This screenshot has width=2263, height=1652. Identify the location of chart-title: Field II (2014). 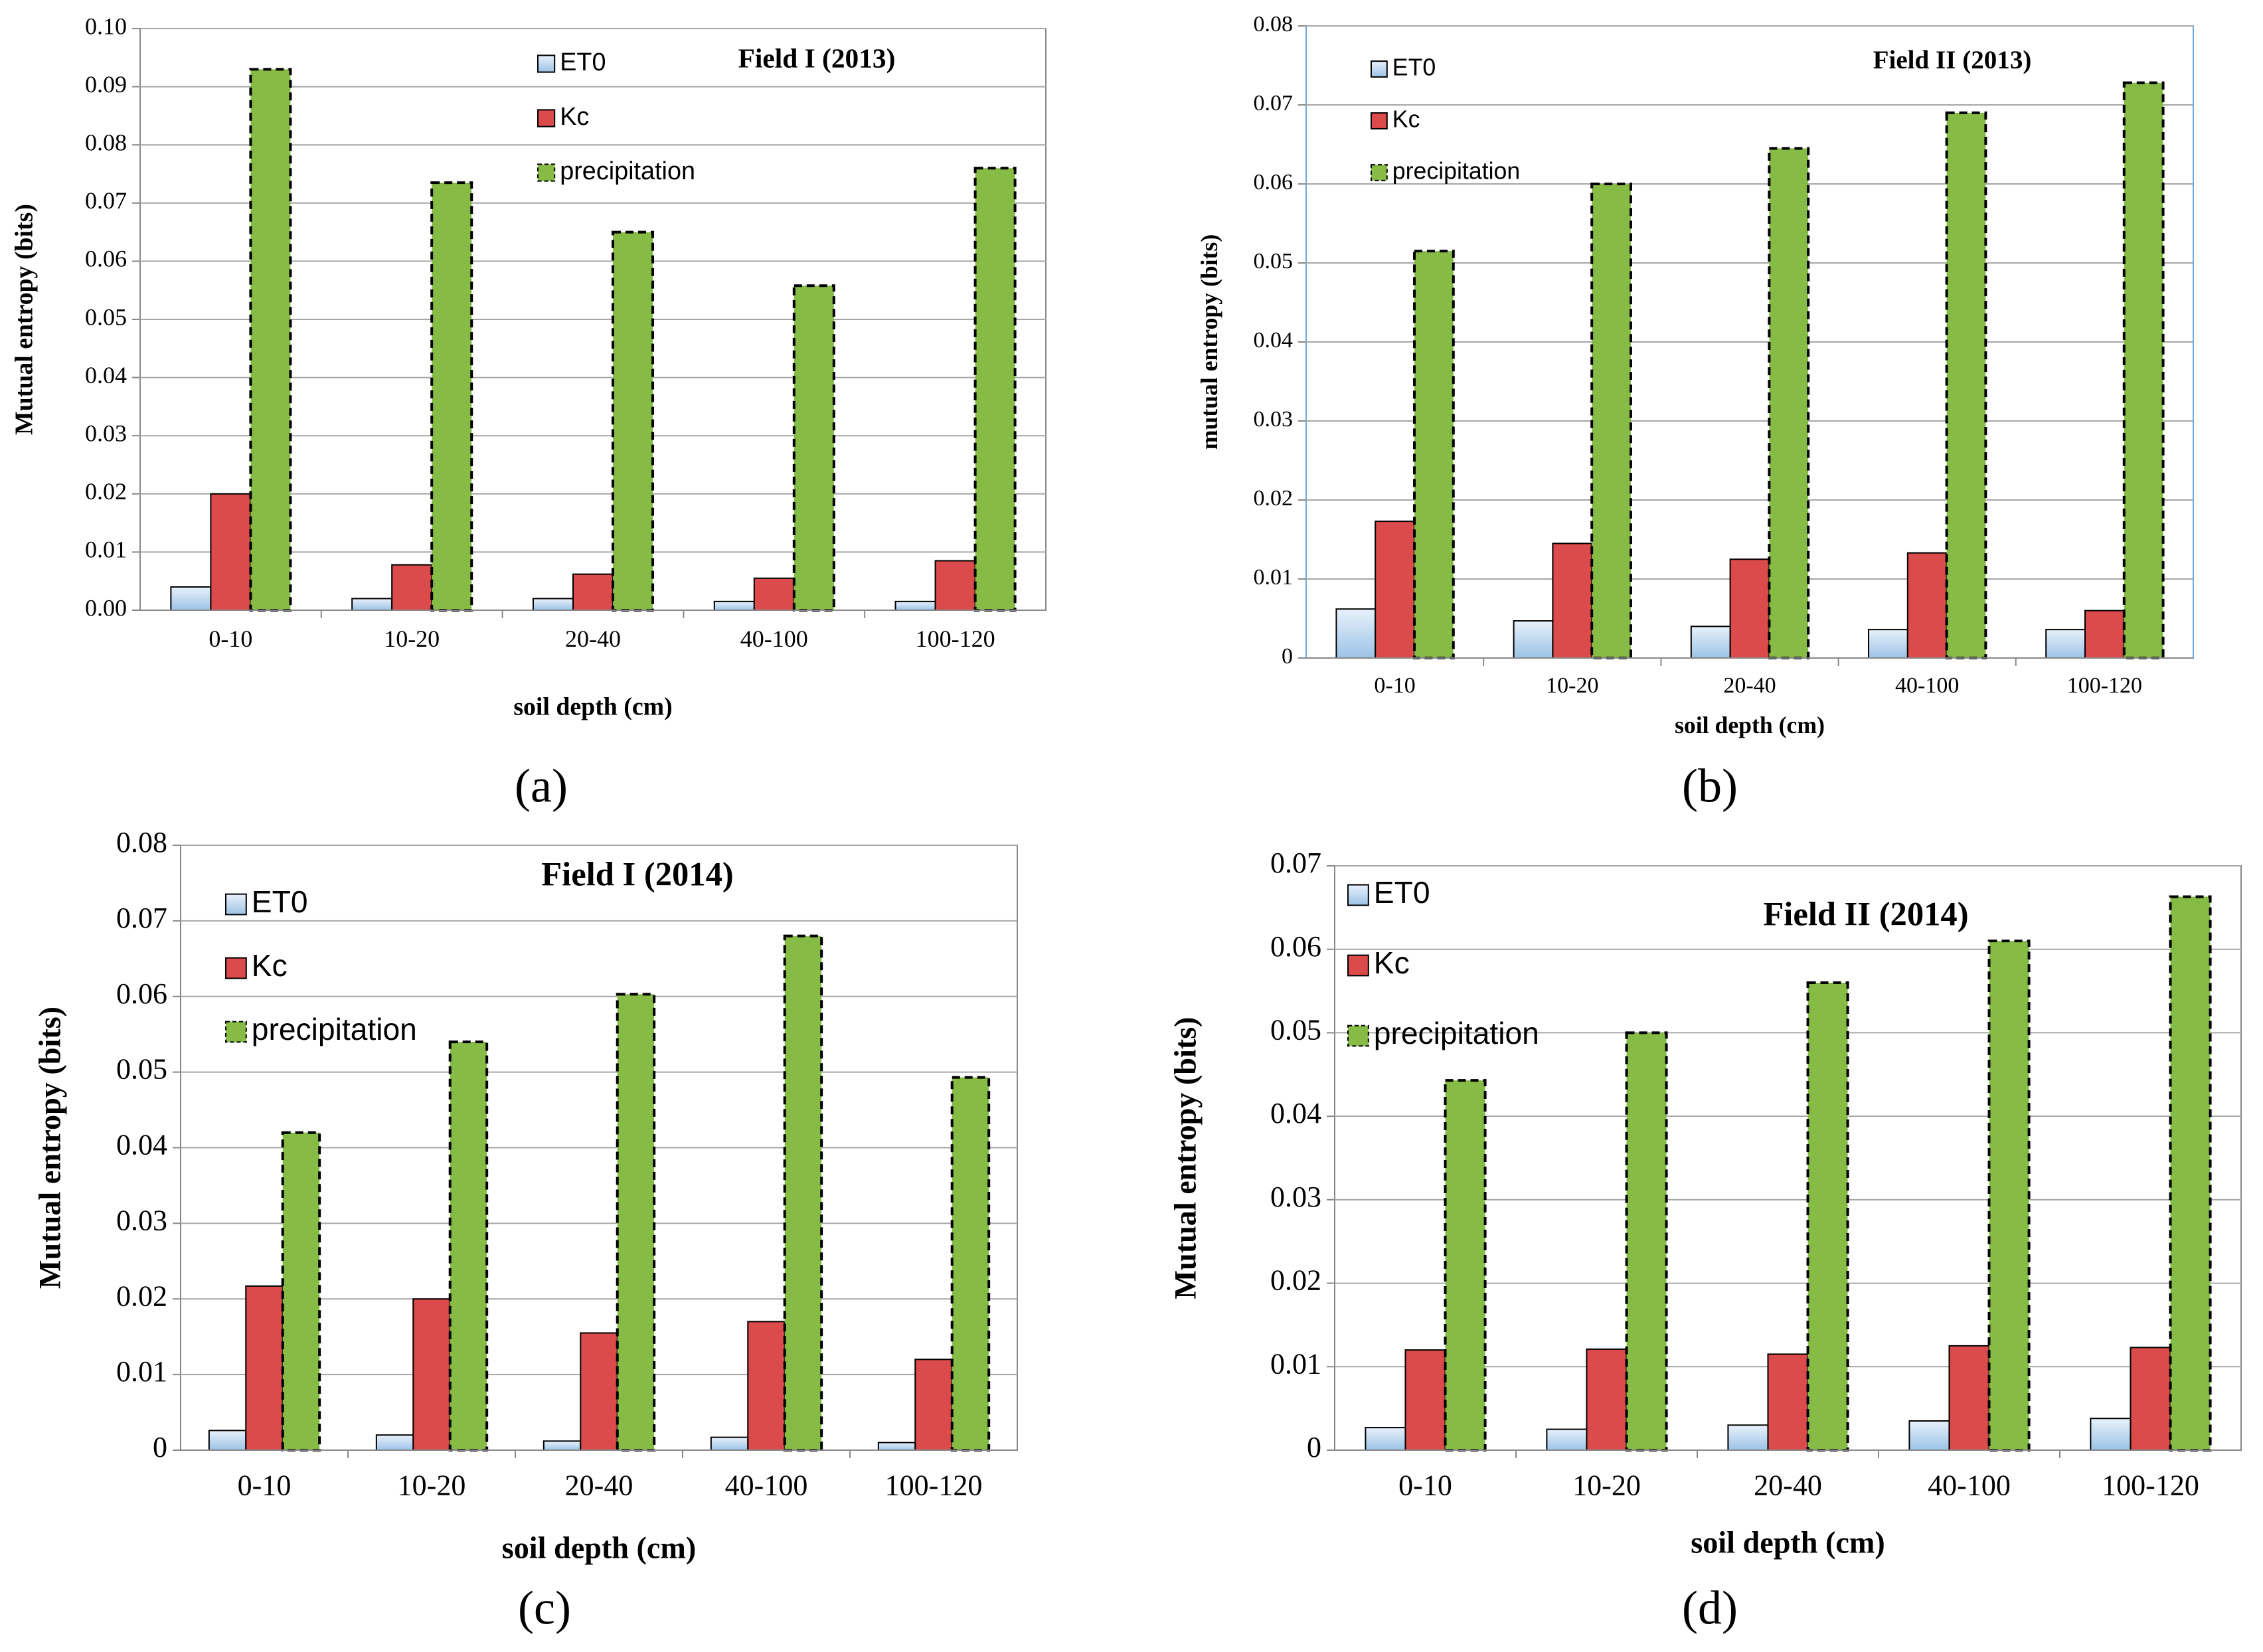
(1865, 914).